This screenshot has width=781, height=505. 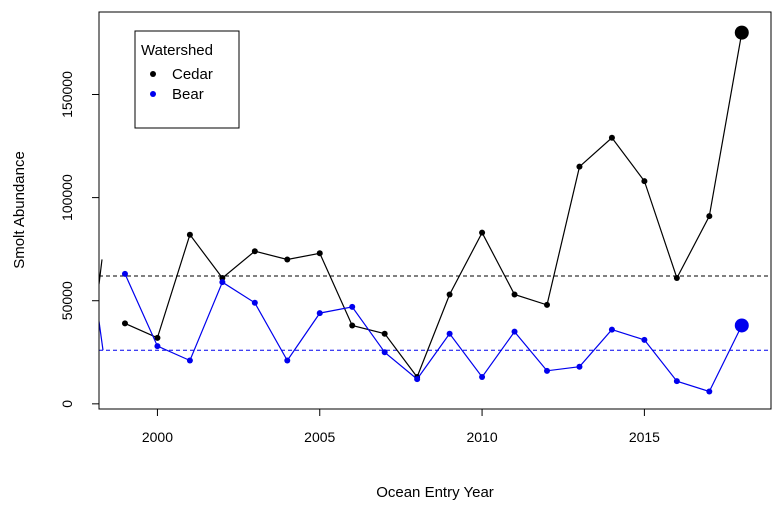 I want to click on x-tick-label: 2005, so click(x=319, y=437).